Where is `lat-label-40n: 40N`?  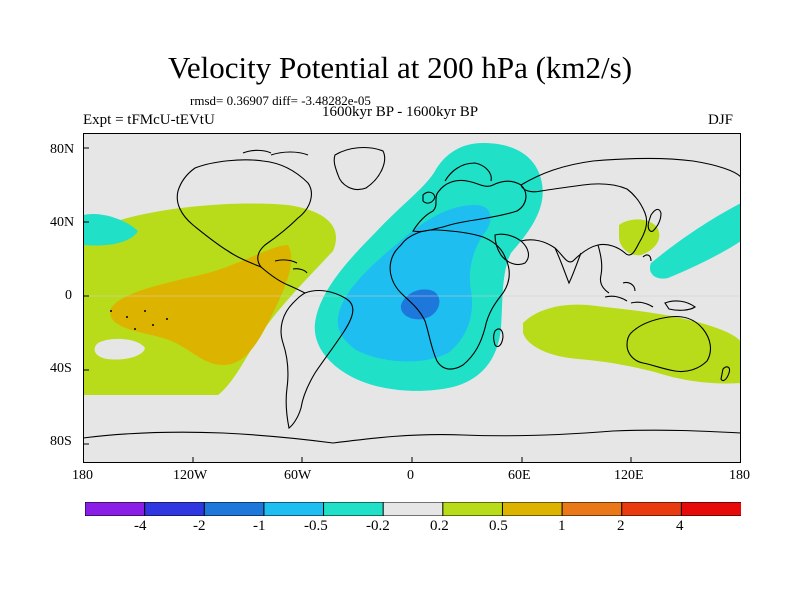 lat-label-40n: 40N is located at coordinates (62, 222).